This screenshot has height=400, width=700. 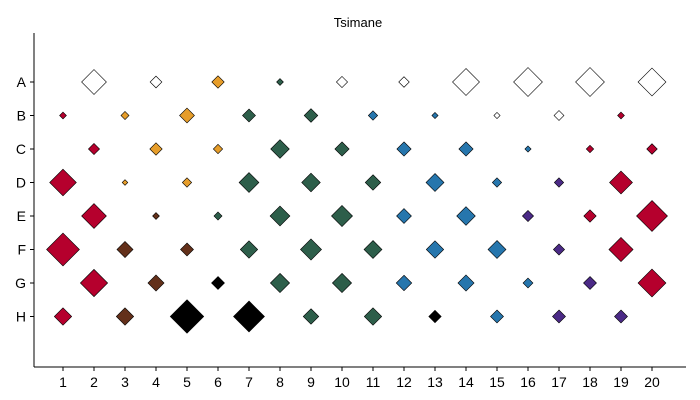 I want to click on y-tick-label: B, so click(x=21, y=116).